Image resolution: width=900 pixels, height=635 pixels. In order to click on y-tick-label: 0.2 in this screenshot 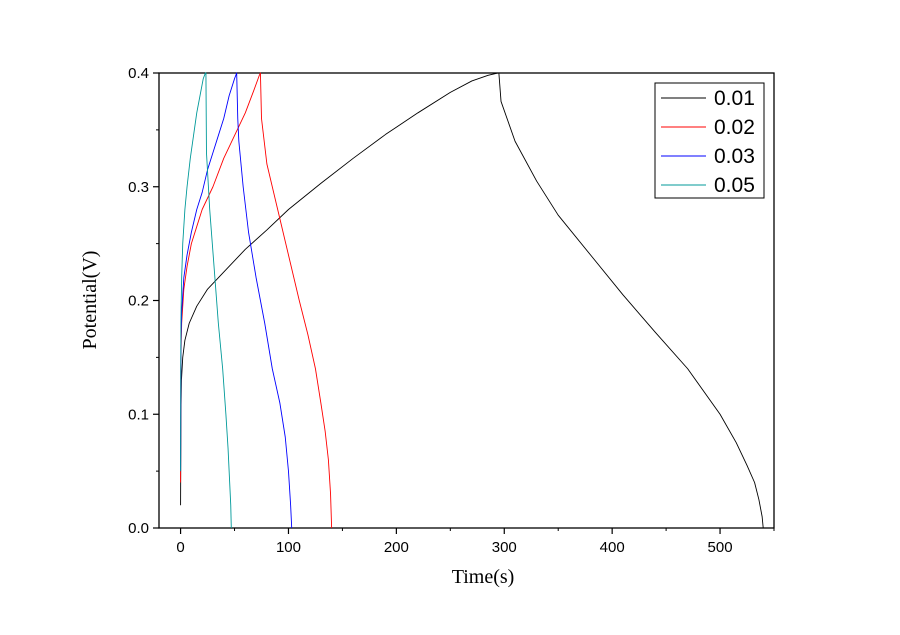, I will do `click(138, 301)`.